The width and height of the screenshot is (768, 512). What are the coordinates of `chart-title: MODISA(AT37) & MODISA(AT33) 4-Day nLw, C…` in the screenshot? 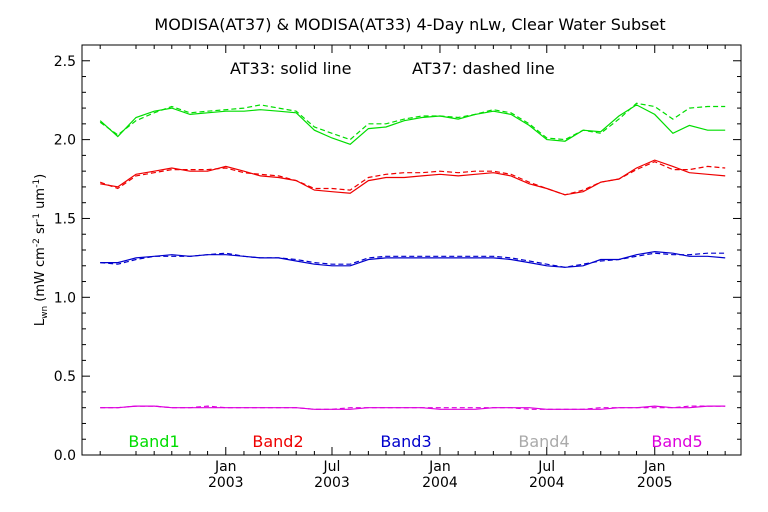 It's located at (409, 24).